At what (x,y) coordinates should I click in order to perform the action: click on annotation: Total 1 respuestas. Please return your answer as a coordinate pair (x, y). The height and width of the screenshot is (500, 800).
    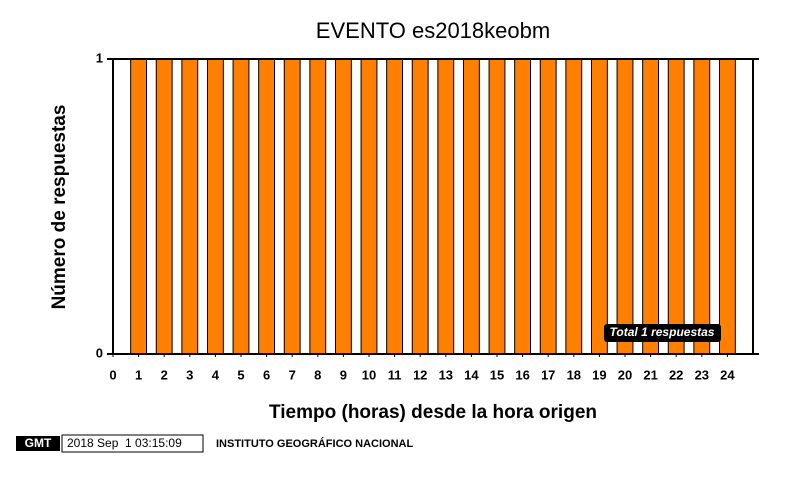
    Looking at the image, I should click on (662, 332).